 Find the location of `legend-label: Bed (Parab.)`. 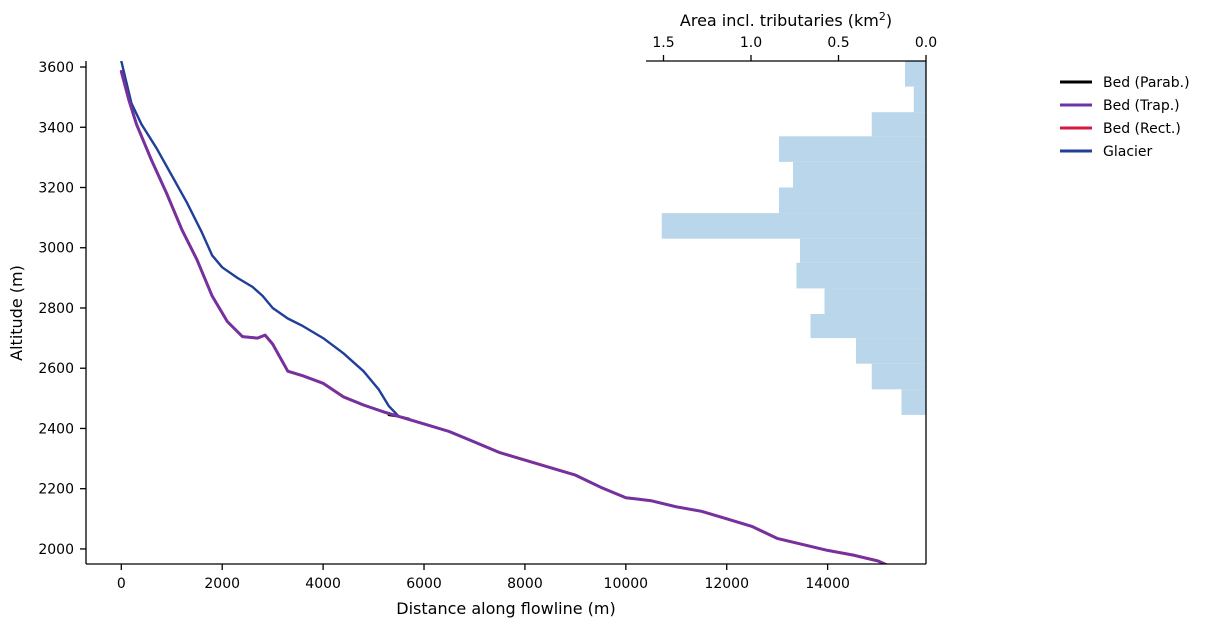

legend-label: Bed (Parab.) is located at coordinates (1146, 83).